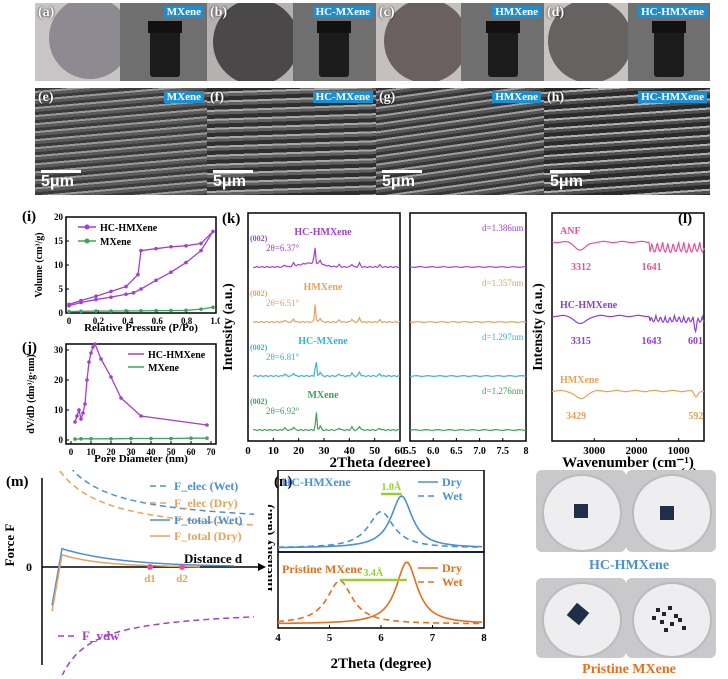  What do you see at coordinates (39, 264) in the screenshot?
I see `ylabel-i: Volume (cm³/g)` at bounding box center [39, 264].